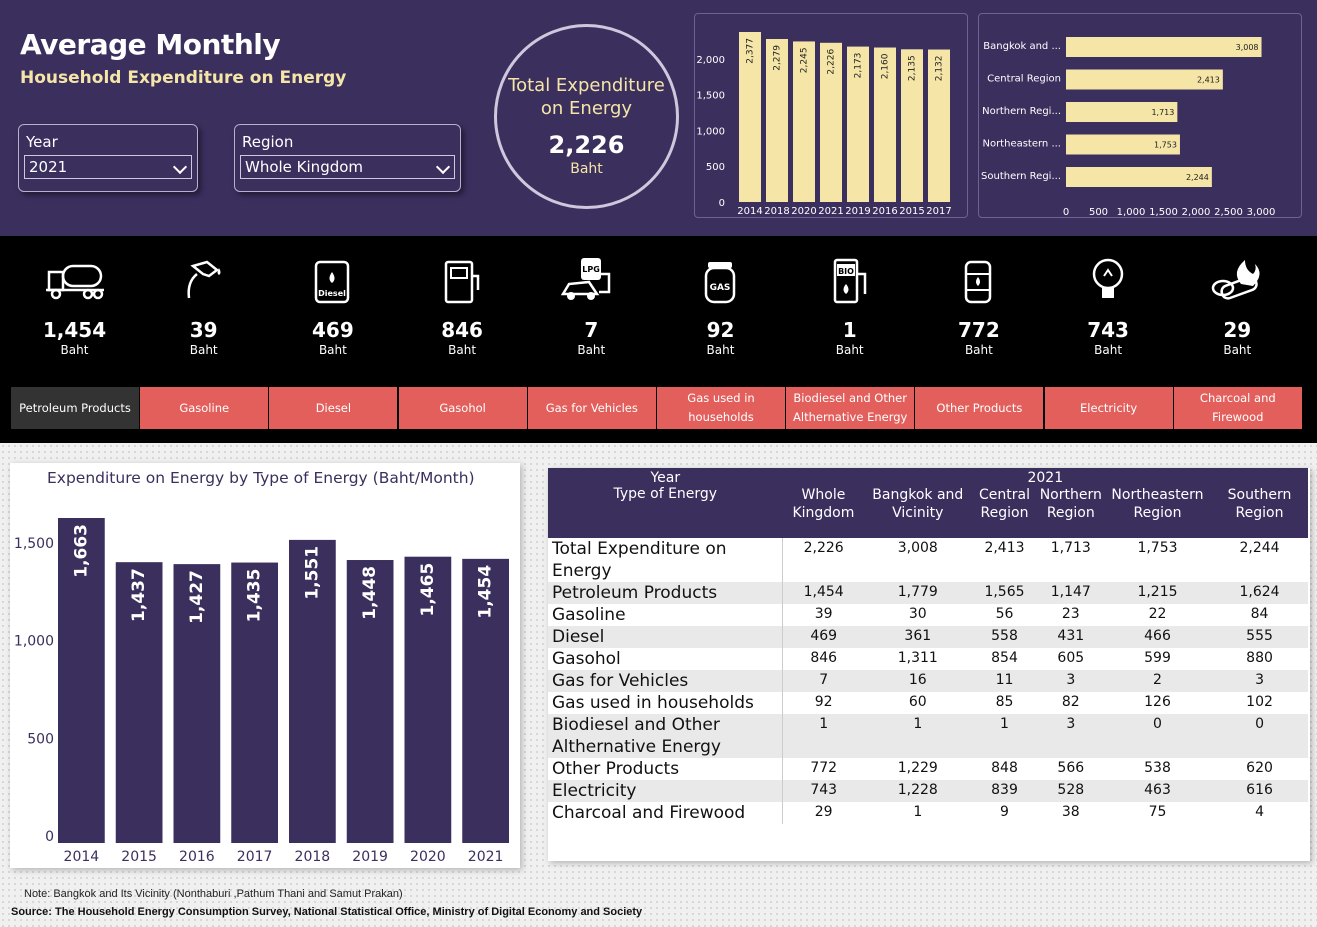 The width and height of the screenshot is (1317, 927). What do you see at coordinates (255, 596) in the screenshot?
I see `data-label: 1,435` at bounding box center [255, 596].